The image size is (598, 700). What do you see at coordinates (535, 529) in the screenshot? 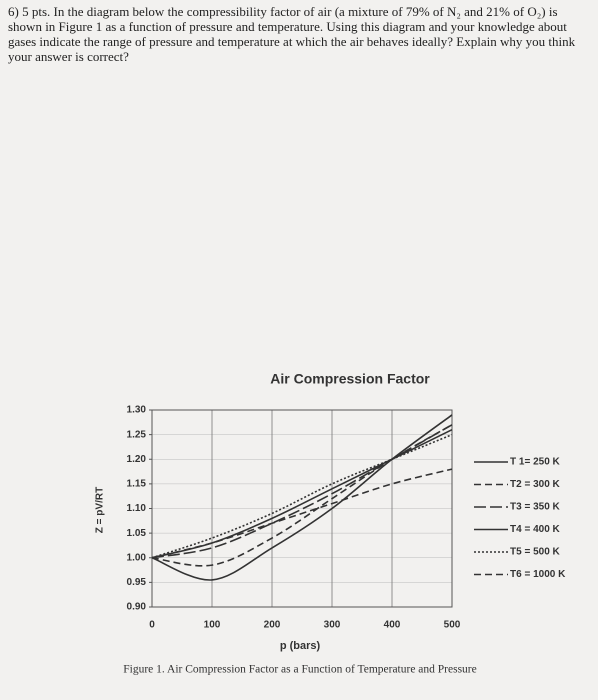
I see `legend-label: T4 = 400 K` at bounding box center [535, 529].